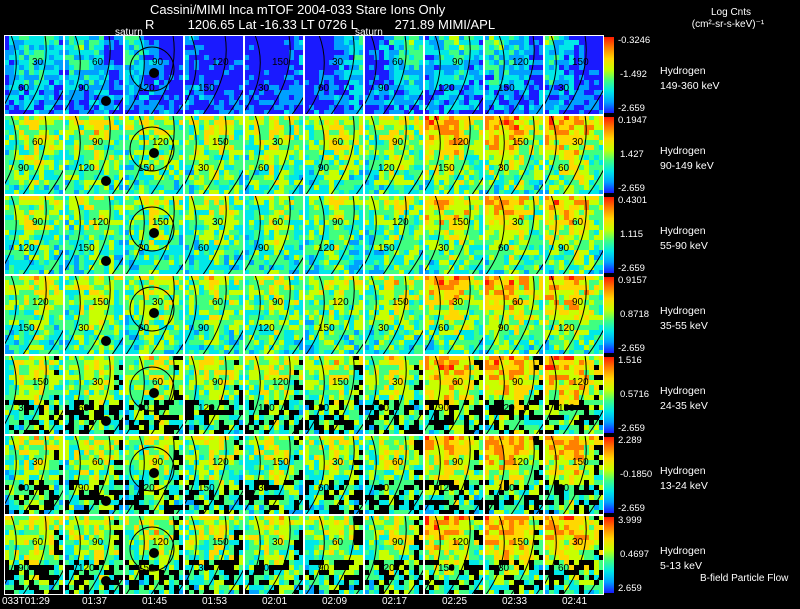 This screenshot has height=609, width=800. Describe the element at coordinates (34, 155) in the screenshot. I see `heatmap-panel` at that location.